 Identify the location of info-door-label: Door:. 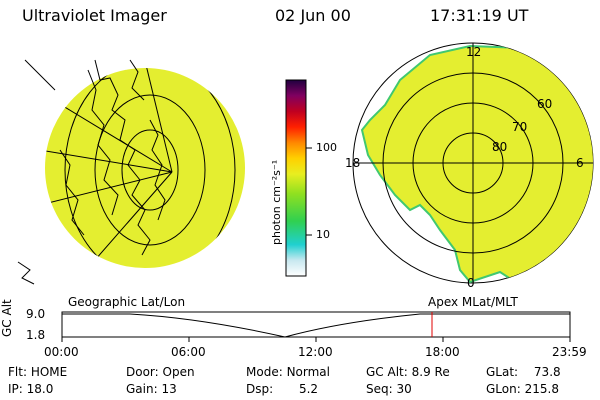
(142, 372).